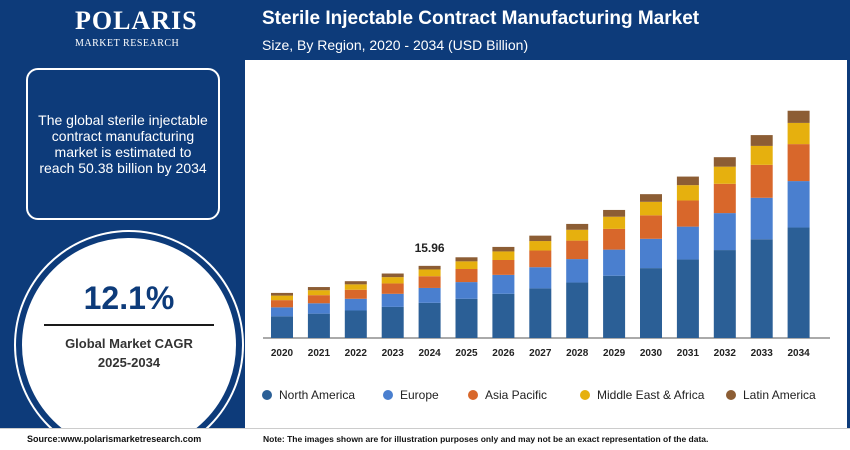 The height and width of the screenshot is (450, 850). Describe the element at coordinates (318, 293) in the screenshot. I see `bar-segment-middle-east-africa-2021` at that location.